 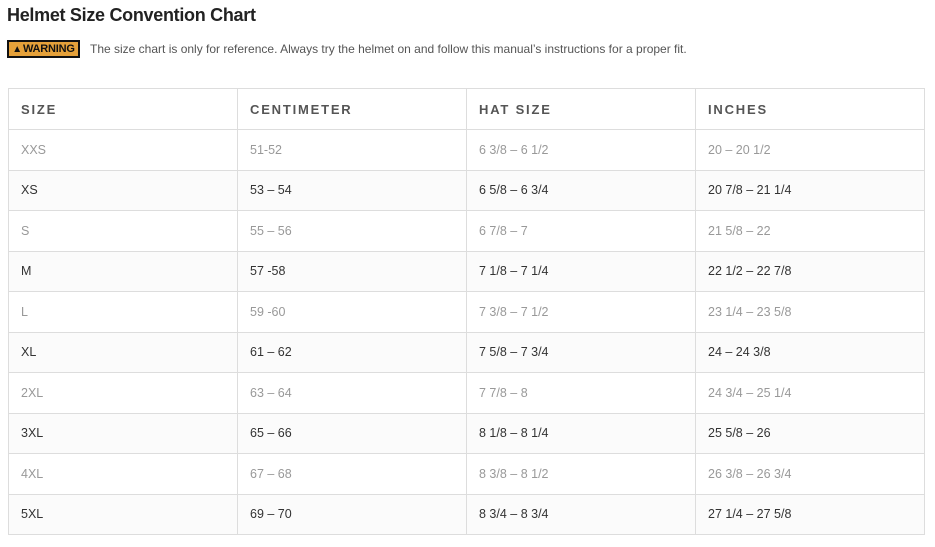 I want to click on table-cell: 2XL, so click(x=123, y=393).